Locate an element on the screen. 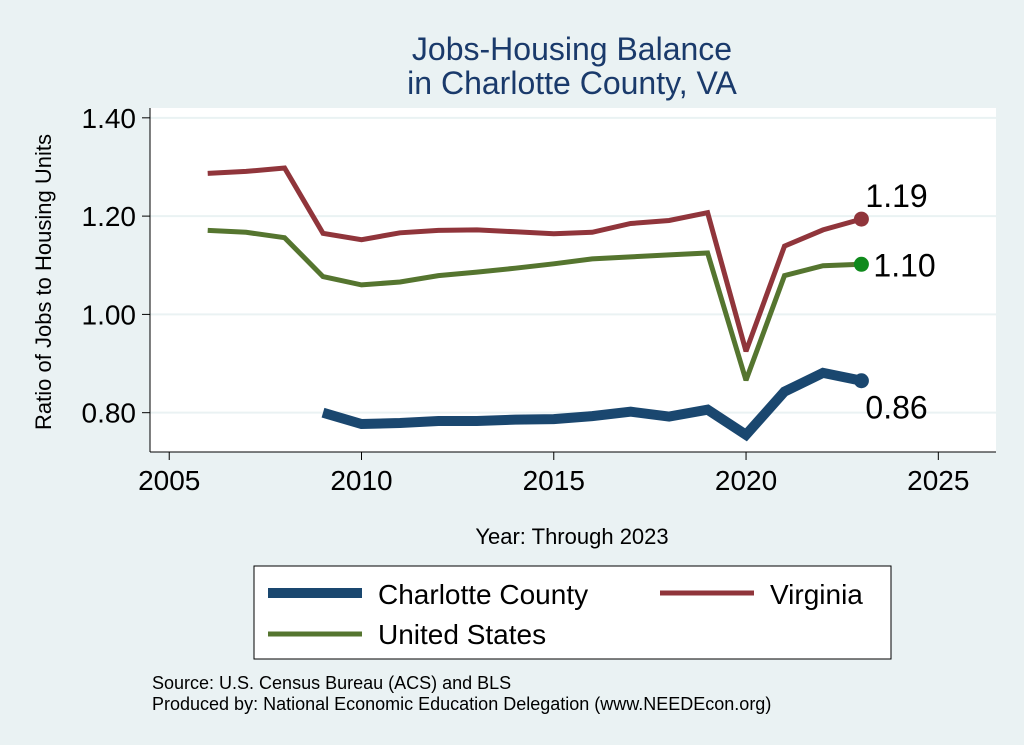 This screenshot has height=745, width=1024. y-tick-label: 1.00 is located at coordinates (109, 314).